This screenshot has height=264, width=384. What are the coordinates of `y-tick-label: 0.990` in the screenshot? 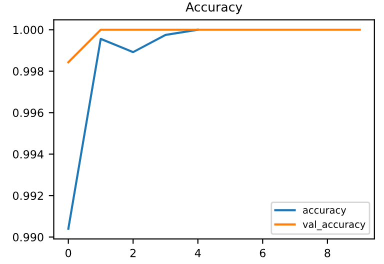 It's located at (28, 237).